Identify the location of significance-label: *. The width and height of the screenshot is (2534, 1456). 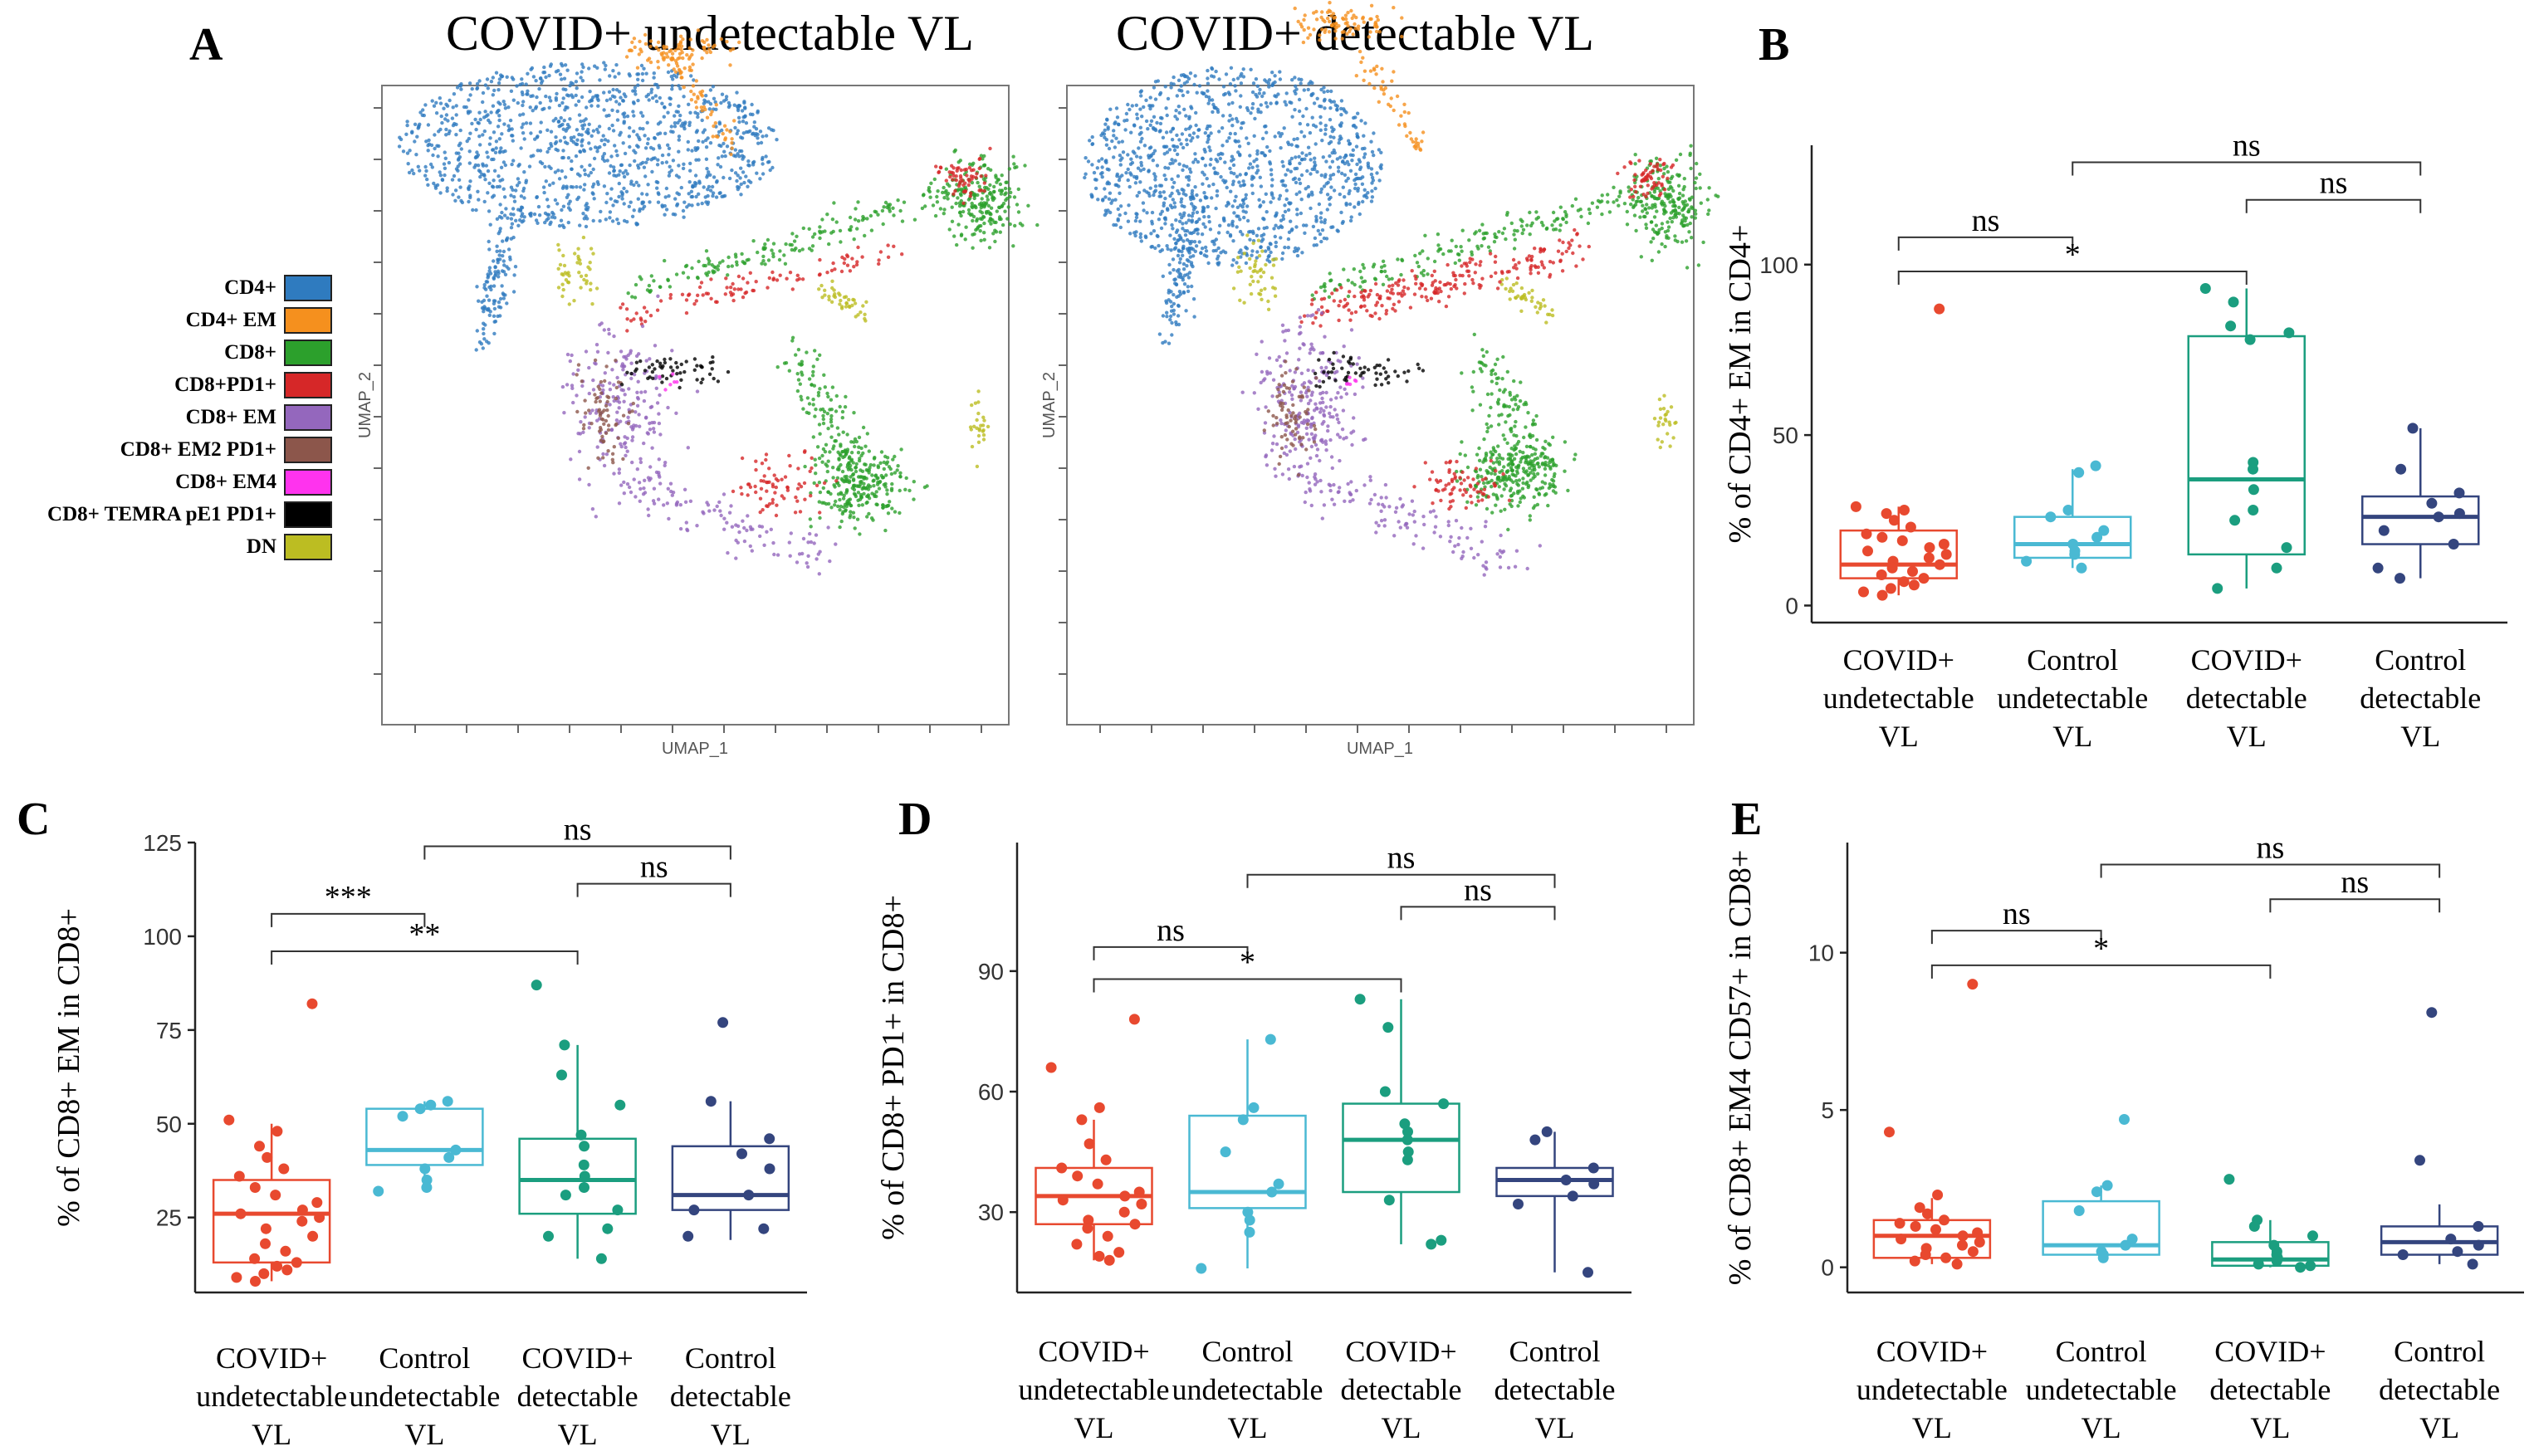
(2073, 254).